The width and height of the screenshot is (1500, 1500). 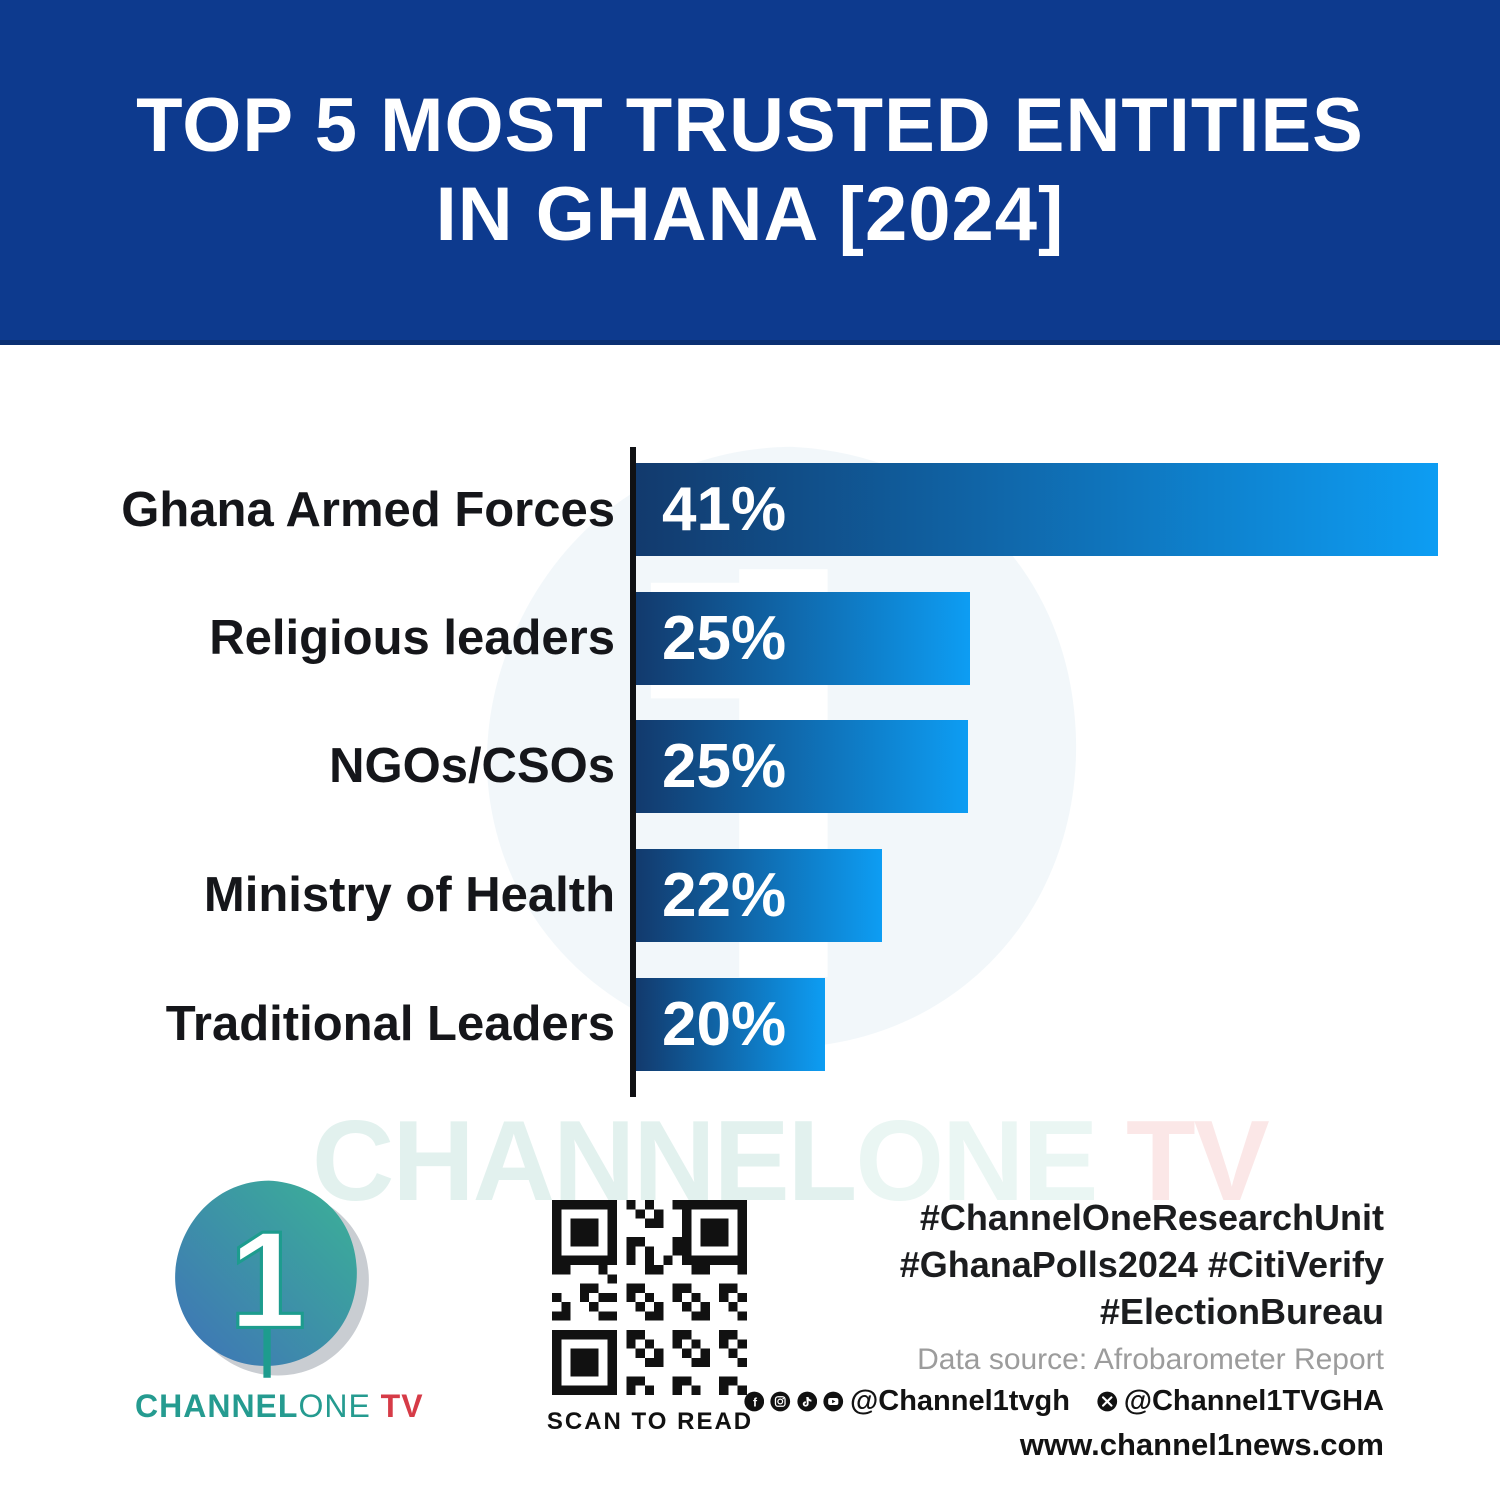 What do you see at coordinates (1241, 1311) in the screenshot?
I see `hashtag-line-3: #ElectionBureau` at bounding box center [1241, 1311].